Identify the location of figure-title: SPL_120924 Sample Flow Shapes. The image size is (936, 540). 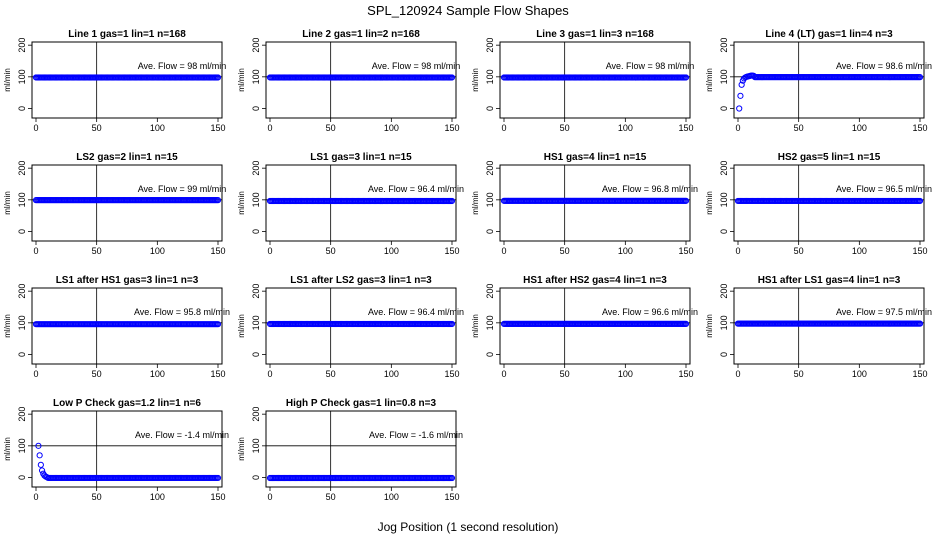
(468, 10).